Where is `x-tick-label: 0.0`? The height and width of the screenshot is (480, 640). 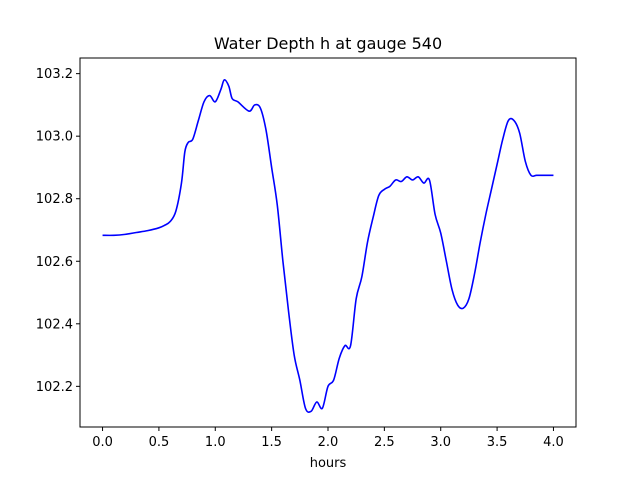
x-tick-label: 0.0 is located at coordinates (102, 442).